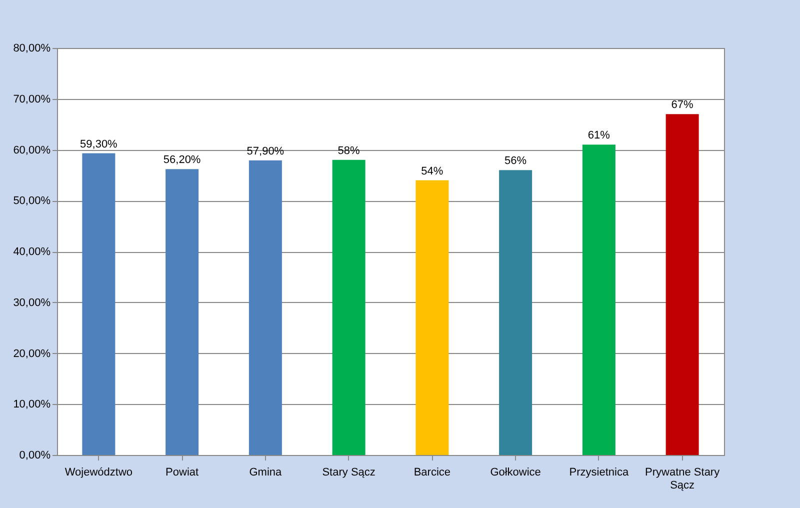  I want to click on data-label: 58%, so click(349, 150).